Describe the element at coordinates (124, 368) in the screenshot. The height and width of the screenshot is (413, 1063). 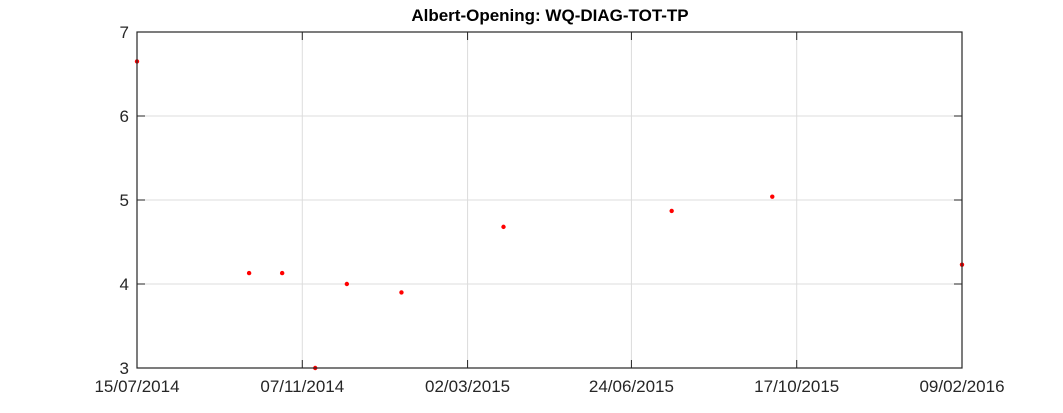
I see `y-tick-label: 3` at that location.